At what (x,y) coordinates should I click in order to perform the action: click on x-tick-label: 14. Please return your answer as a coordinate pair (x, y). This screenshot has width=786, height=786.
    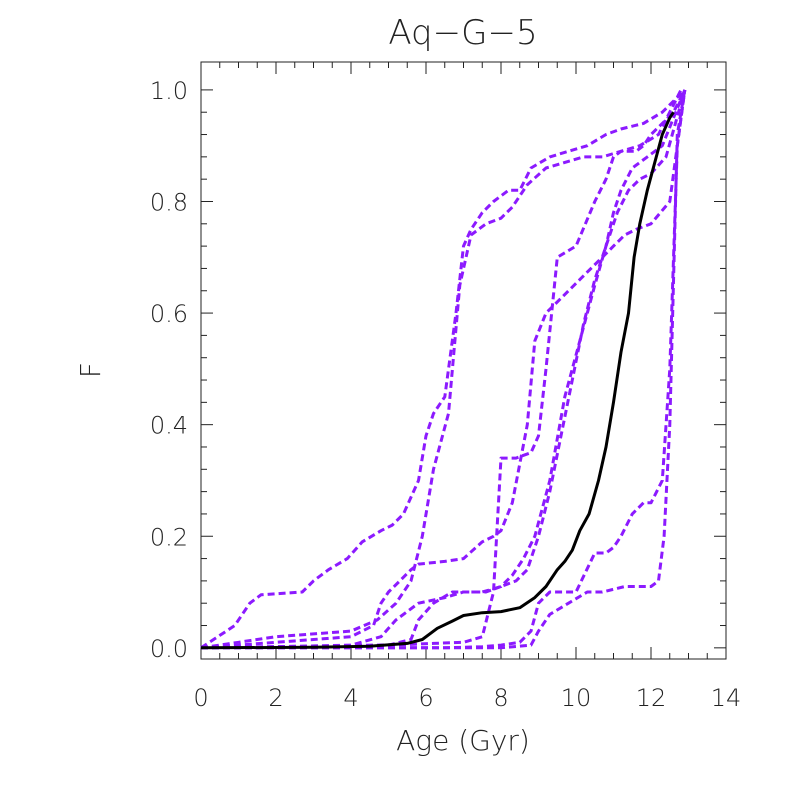
    Looking at the image, I should click on (726, 698).